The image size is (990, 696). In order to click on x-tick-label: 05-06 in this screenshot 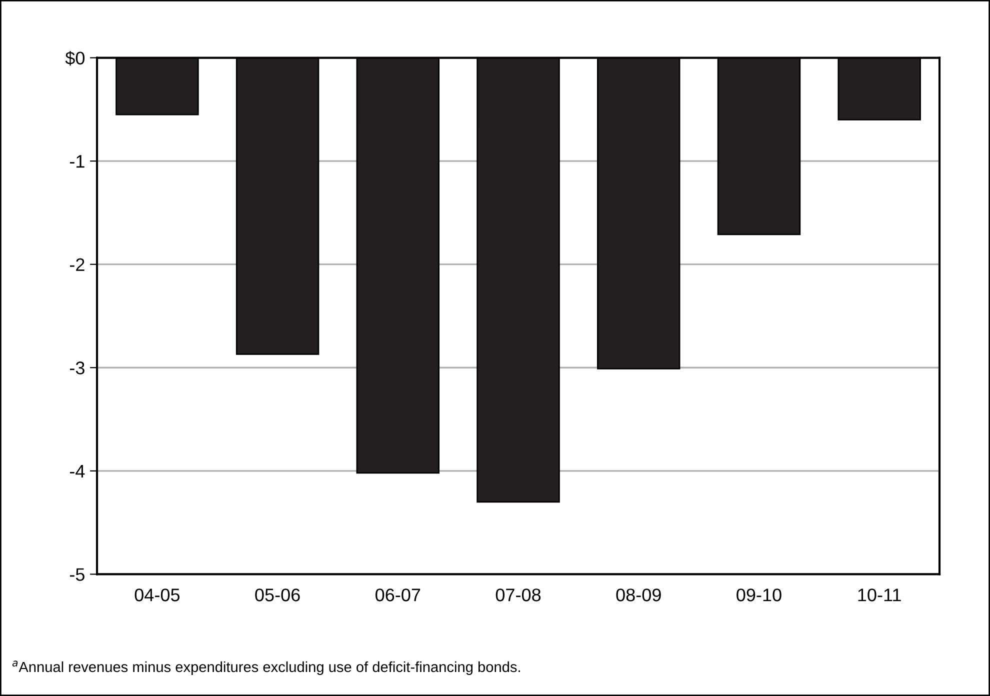, I will do `click(277, 595)`.